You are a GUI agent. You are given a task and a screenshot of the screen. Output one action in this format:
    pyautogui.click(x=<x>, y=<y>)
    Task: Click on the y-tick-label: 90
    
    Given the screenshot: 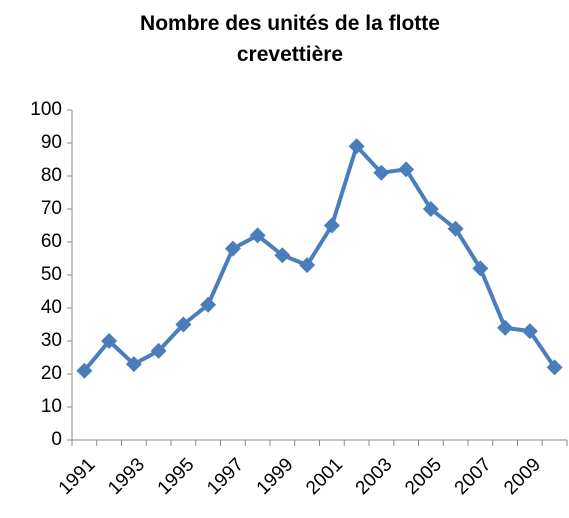 What is the action you would take?
    pyautogui.click(x=51, y=142)
    